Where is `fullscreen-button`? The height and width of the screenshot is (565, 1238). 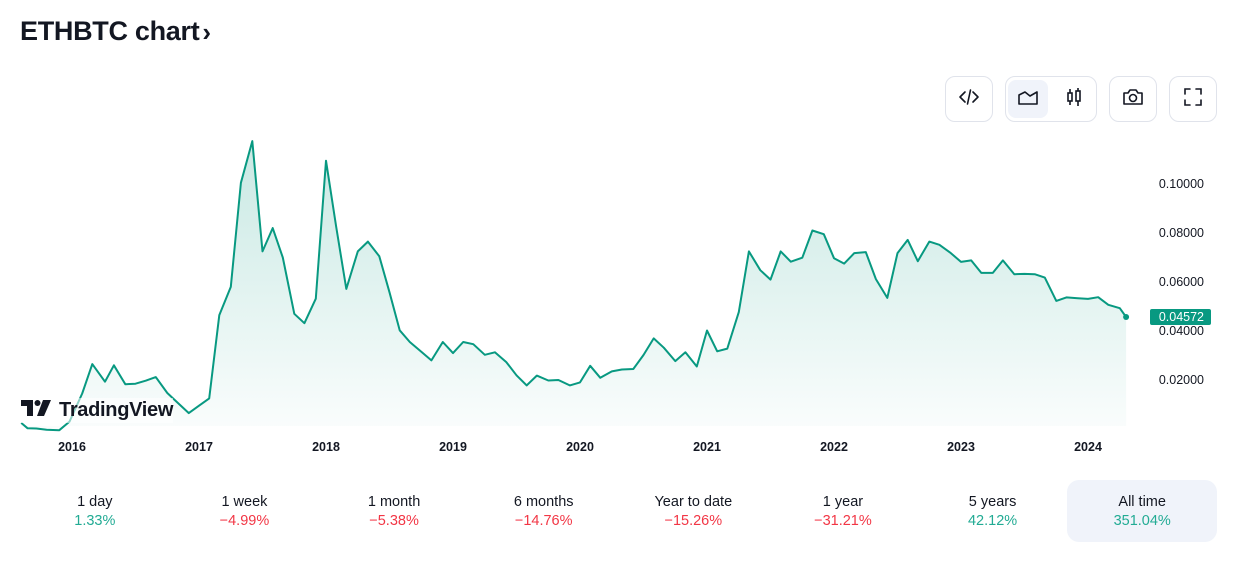 fullscreen-button is located at coordinates (1193, 99).